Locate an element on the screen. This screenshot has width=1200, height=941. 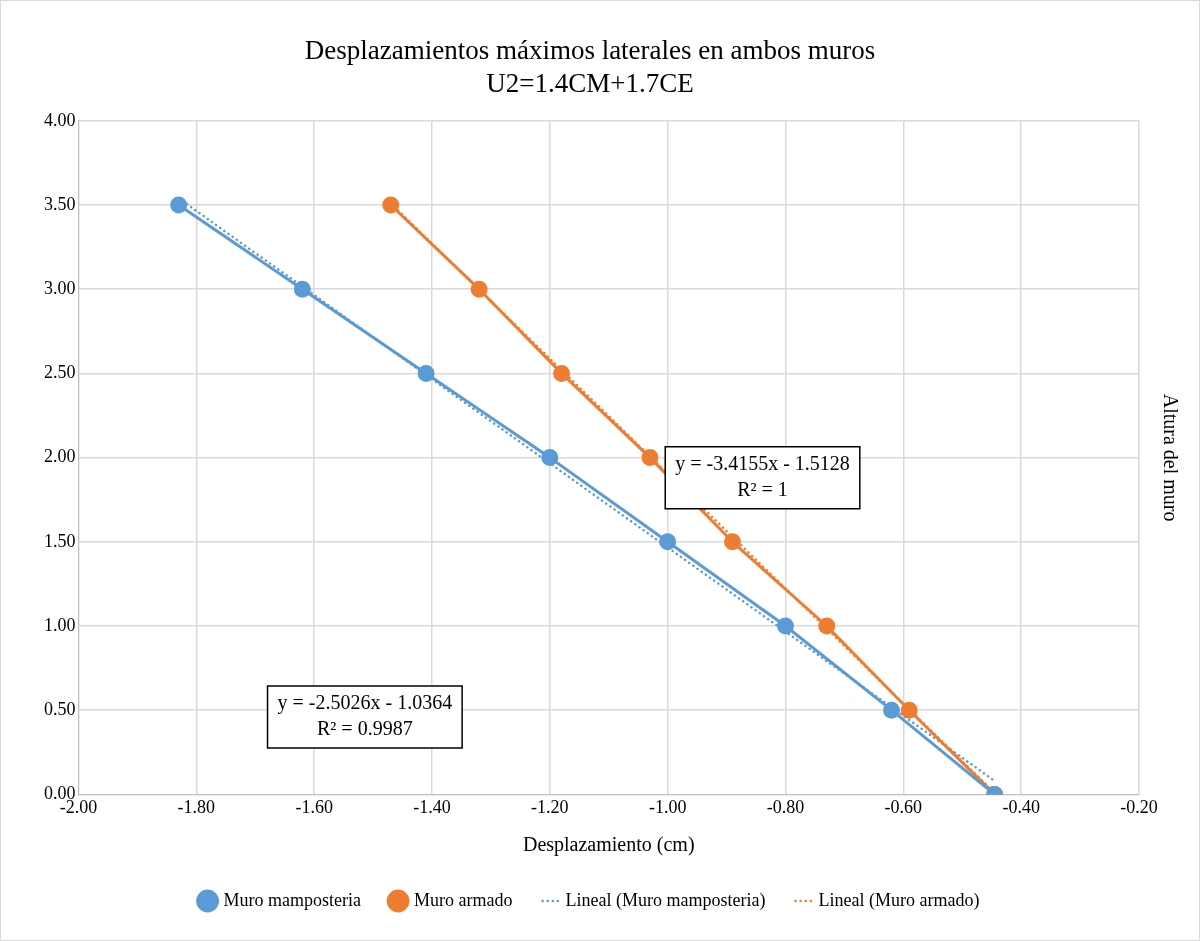
legend-label: Muro armado is located at coordinates (463, 899).